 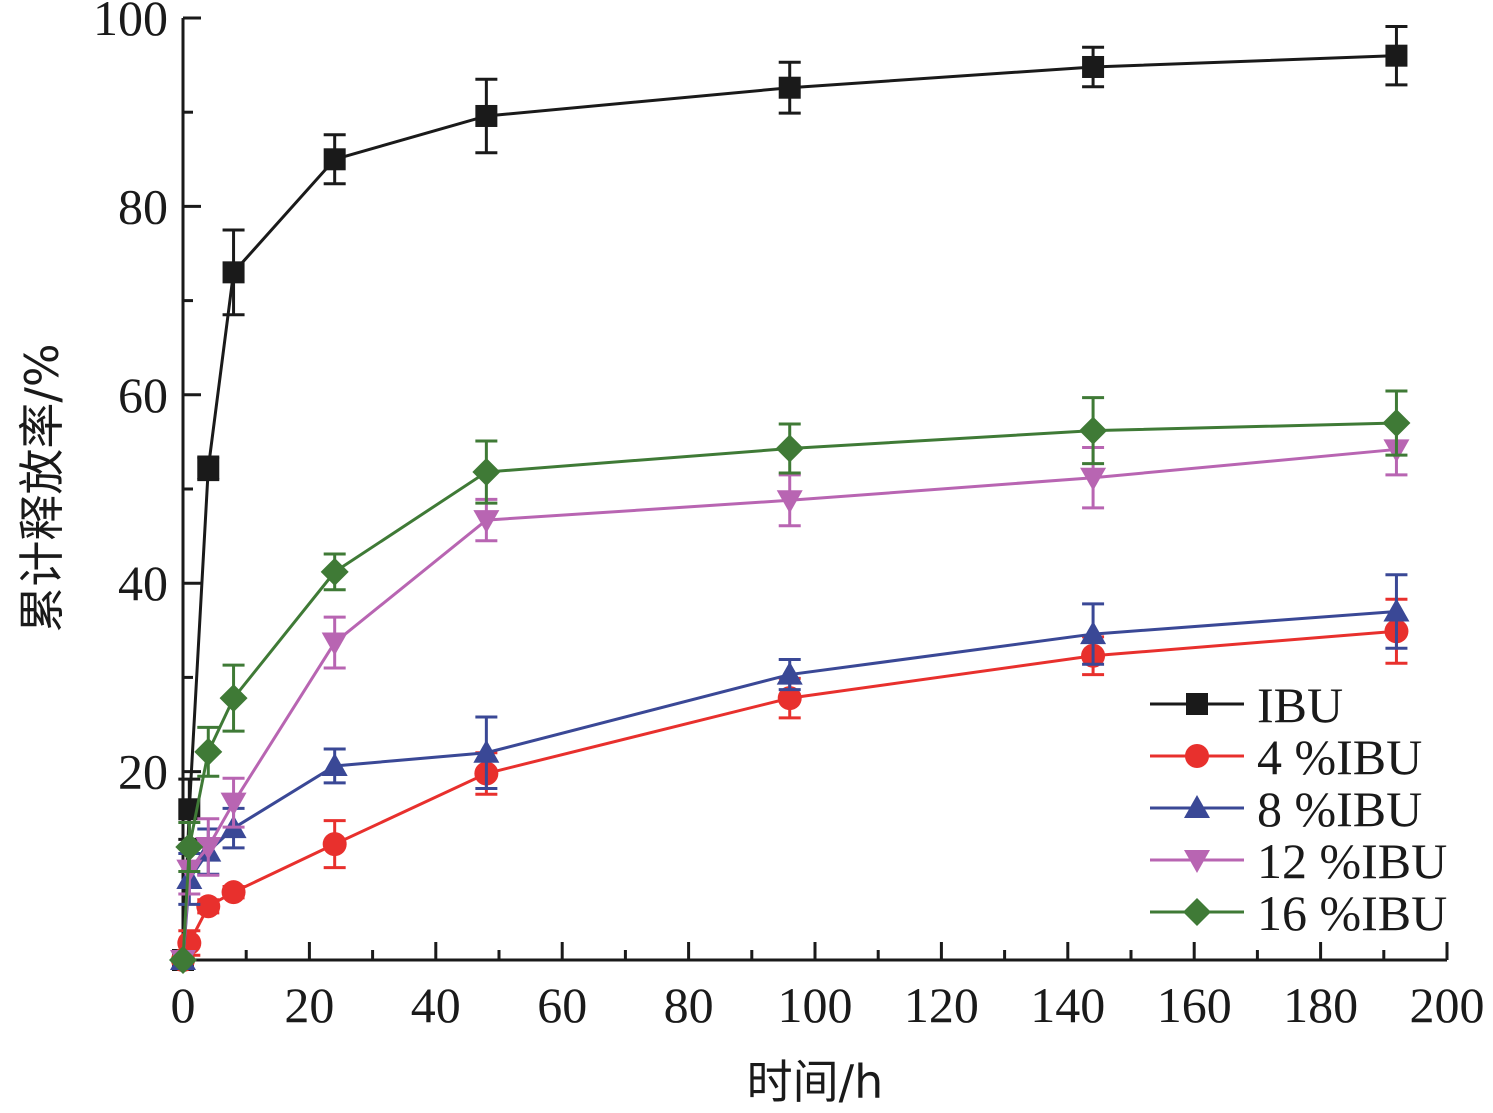 I want to click on y-axis-title: 累计释放率/%, so click(x=42, y=487).